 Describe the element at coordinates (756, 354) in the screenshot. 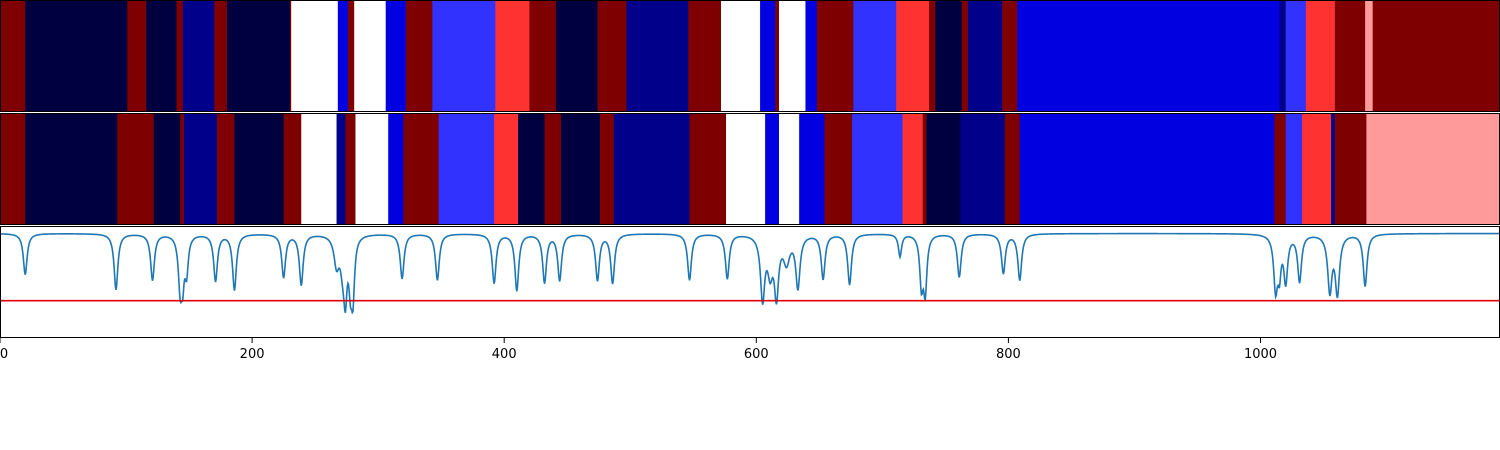

I see `x-tick-label: 600` at that location.